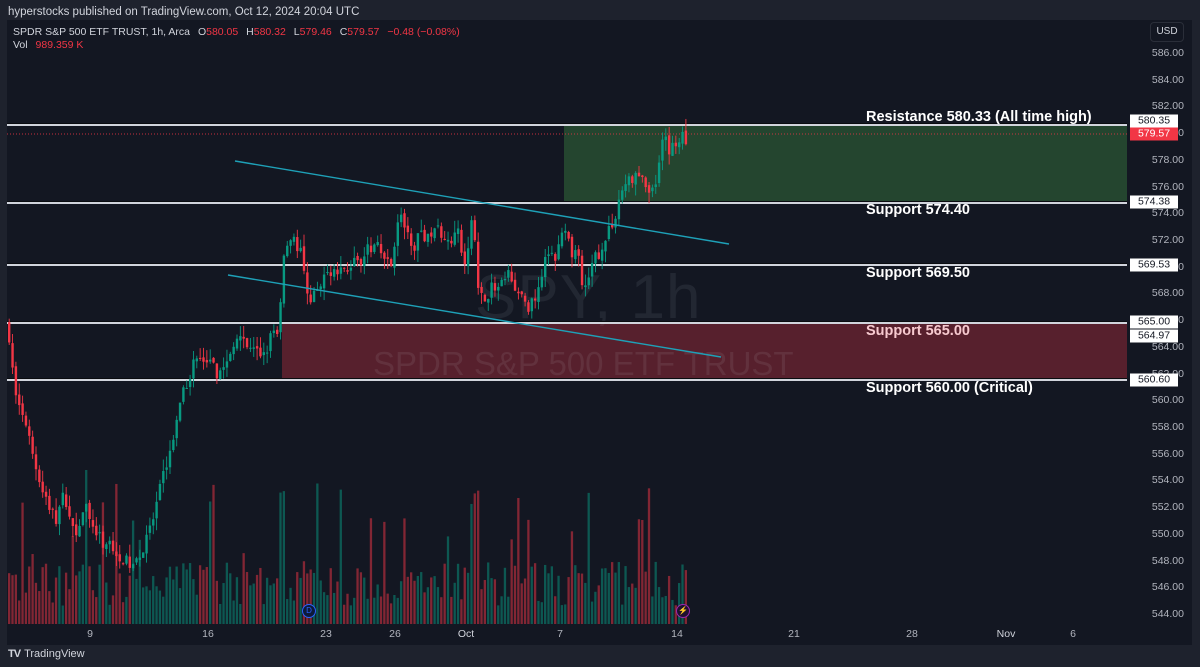 This screenshot has height=667, width=1200. Describe the element at coordinates (1167, 293) in the screenshot. I see `price-tick: 568.00` at that location.